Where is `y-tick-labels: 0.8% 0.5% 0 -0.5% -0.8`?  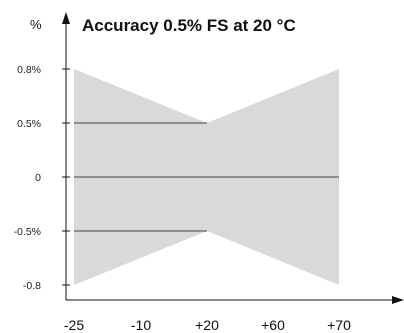
y-tick-labels: 0.8% 0.5% 0 -0.5% -0.8 is located at coordinates (28, 178).